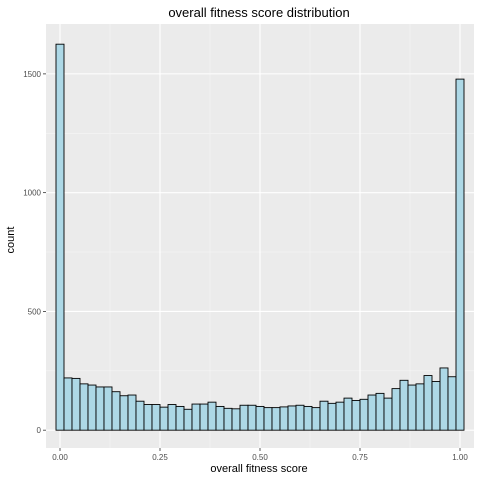 The image size is (480, 480). What do you see at coordinates (11, 240) in the screenshot?
I see `y-axis-title: count` at bounding box center [11, 240].